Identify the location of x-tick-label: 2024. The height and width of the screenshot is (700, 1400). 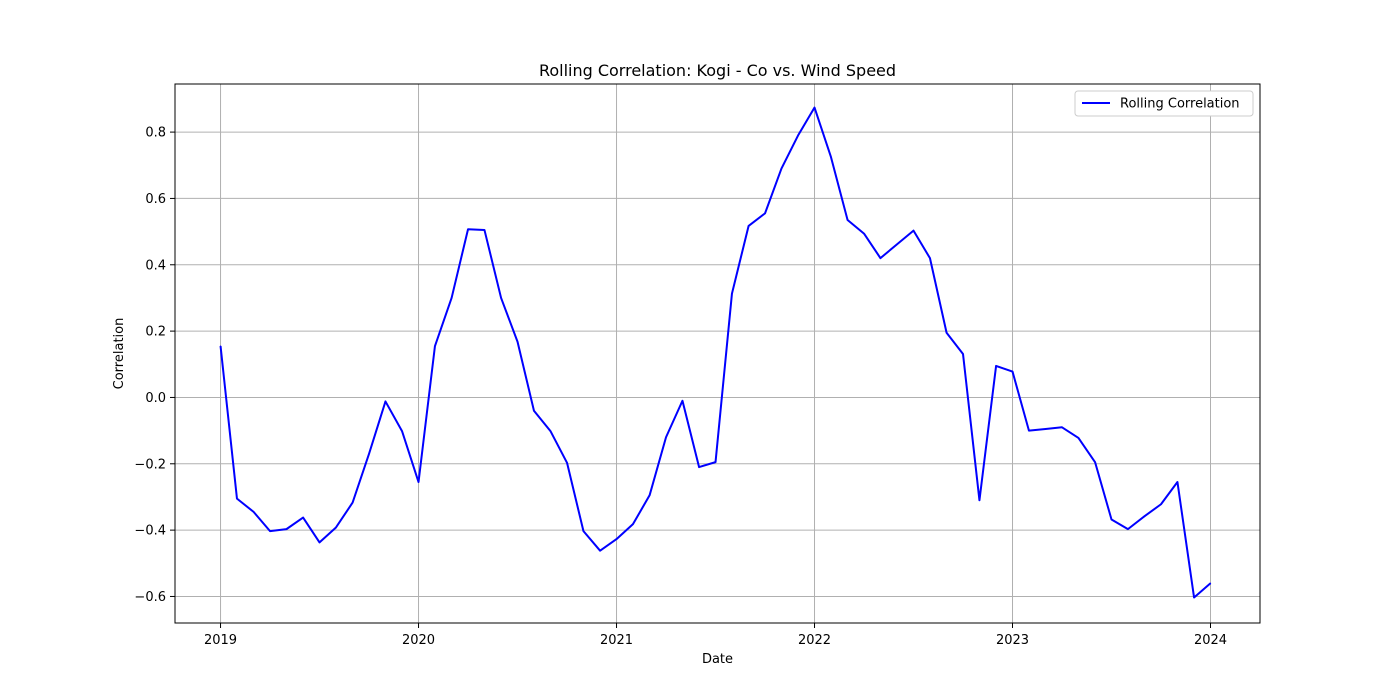
(1210, 640).